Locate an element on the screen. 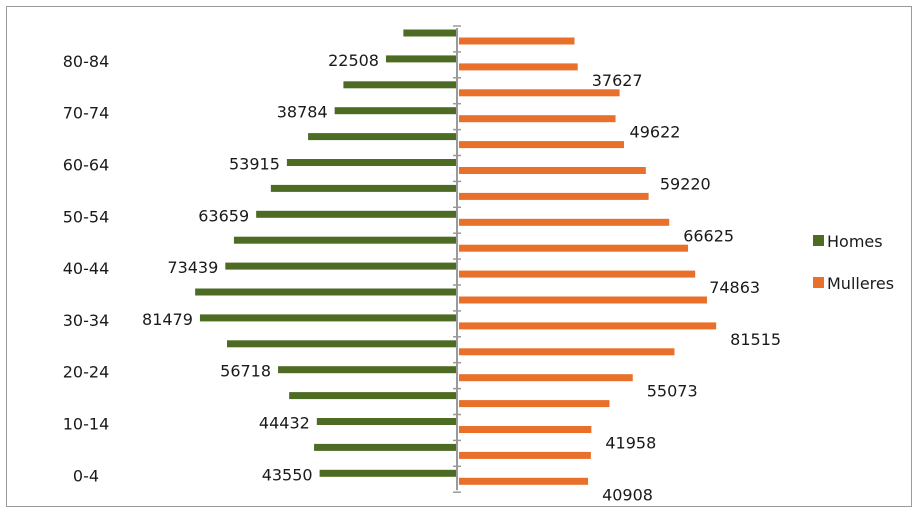 The image size is (920, 515). data-label-homes: 22508 is located at coordinates (353, 60).